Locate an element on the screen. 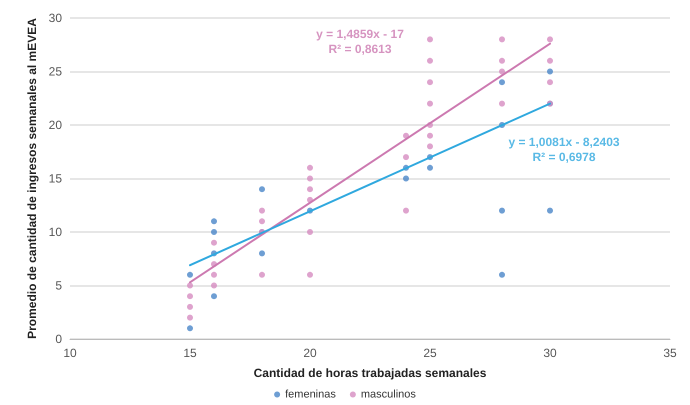 The height and width of the screenshot is (405, 690). x-tick-label: 15 is located at coordinates (190, 353).